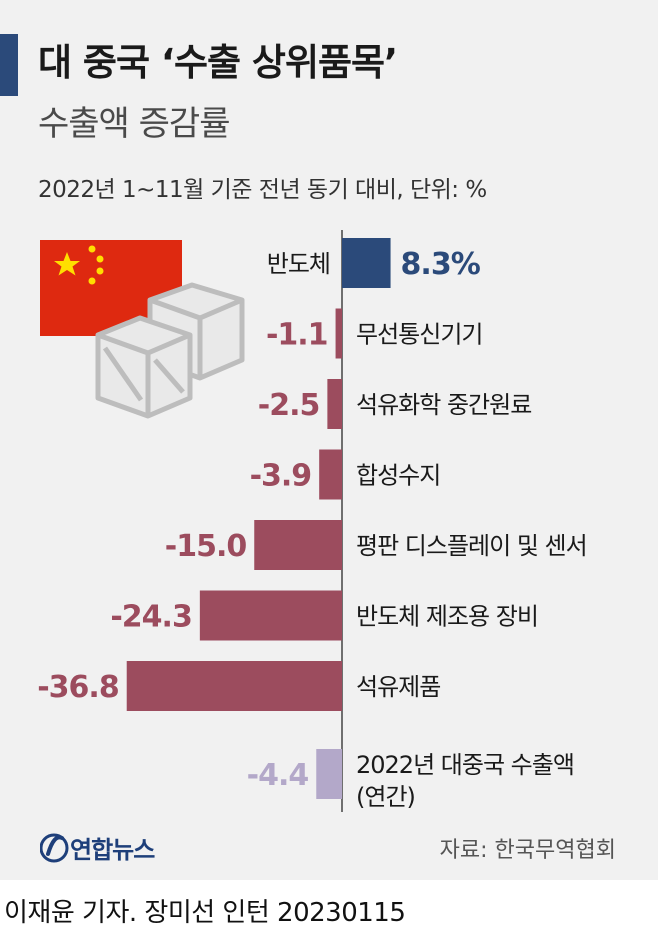 The height and width of the screenshot is (940, 658). Describe the element at coordinates (218, 62) in the screenshot. I see `chart-title: 대 중국 ‘수출 상위품목’` at that location.